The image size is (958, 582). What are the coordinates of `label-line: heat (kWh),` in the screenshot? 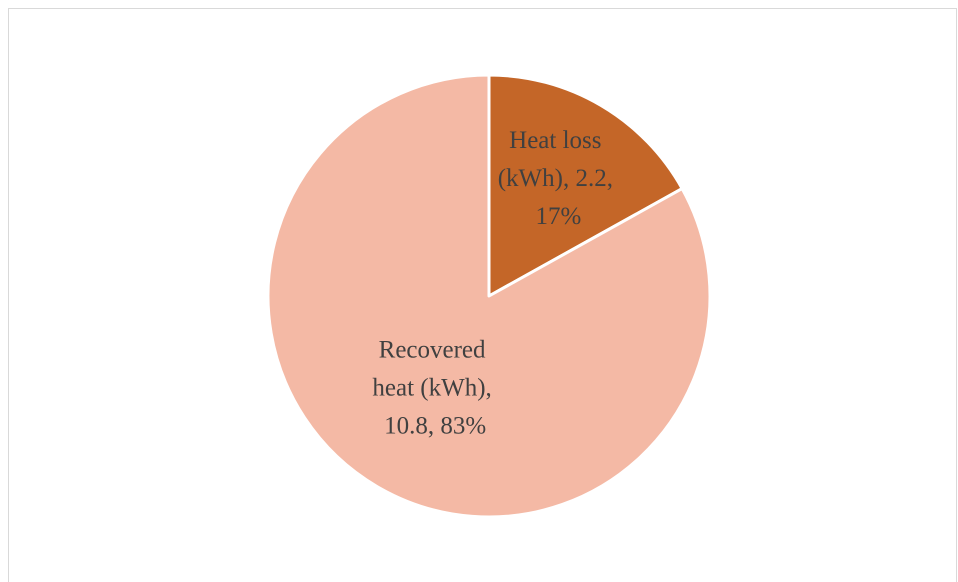 It's located at (431, 387).